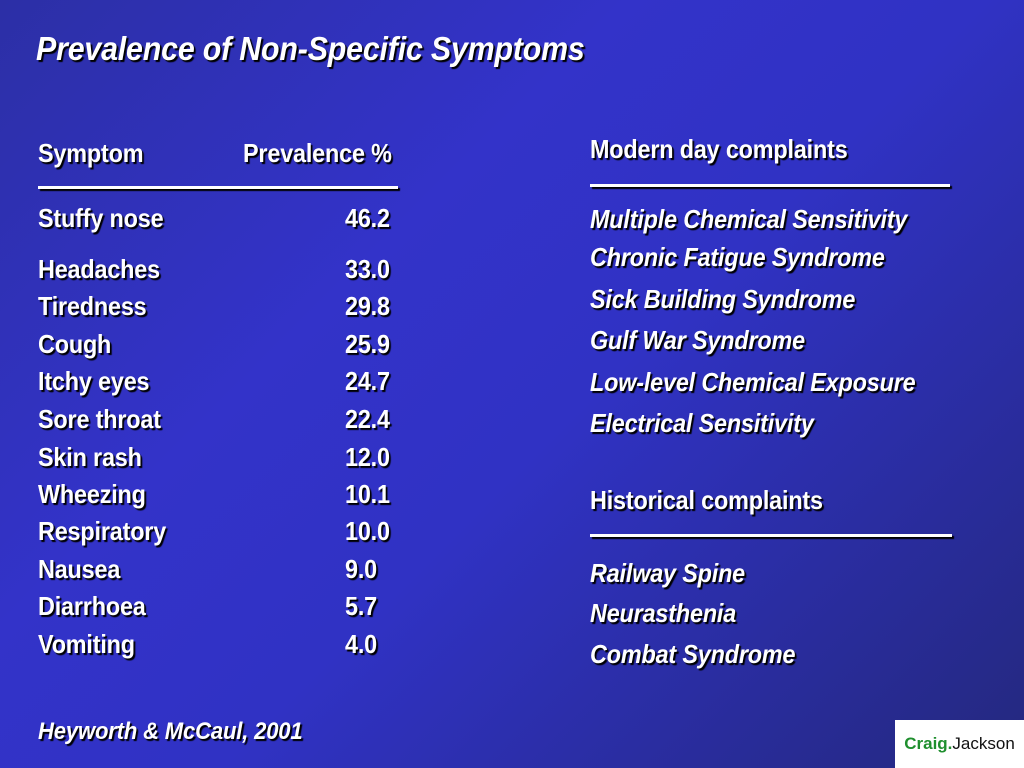 This screenshot has width=1024, height=768. I want to click on slide-title: Prevalence of Non-Specific Symptoms, so click(310, 48).